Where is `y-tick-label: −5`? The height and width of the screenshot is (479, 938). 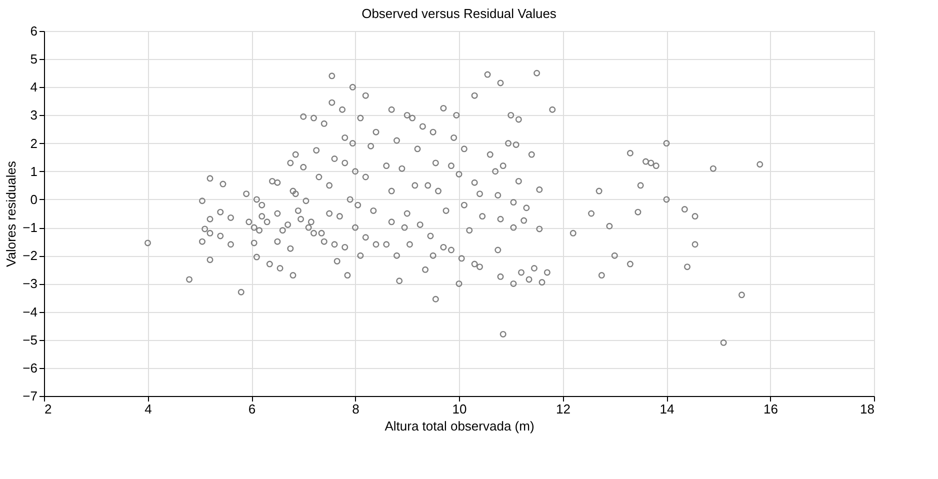
y-tick-label: −5 is located at coordinates (30, 340).